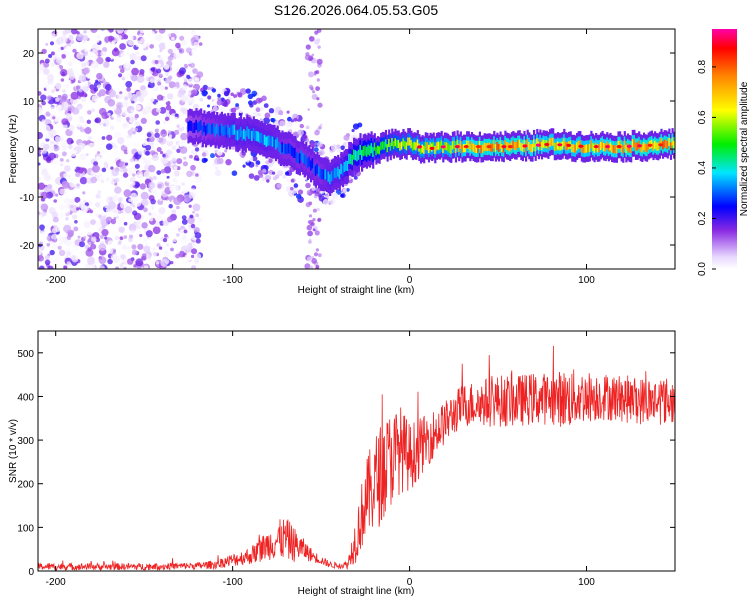  What do you see at coordinates (724, 149) in the screenshot?
I see `colorbar-gradient` at bounding box center [724, 149].